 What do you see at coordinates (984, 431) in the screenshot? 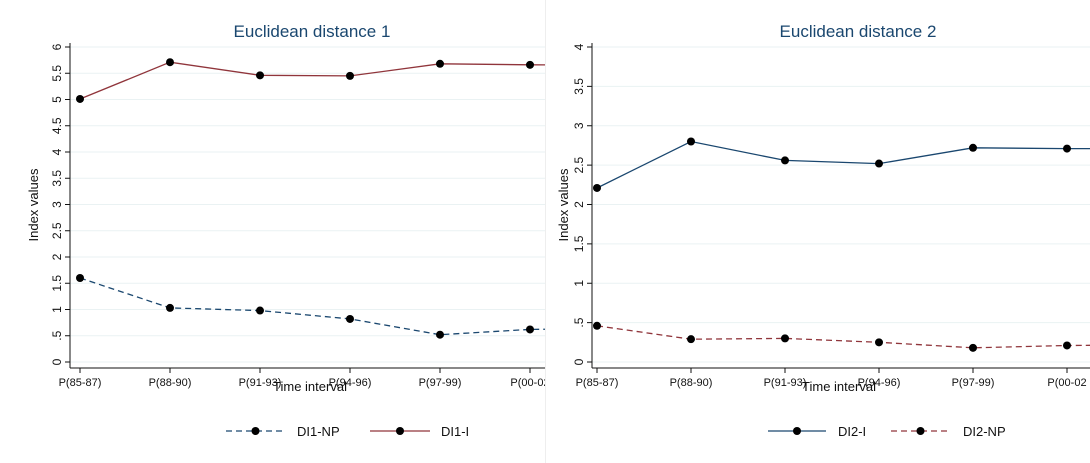
I see `legend-label: DI2-NP` at bounding box center [984, 431].